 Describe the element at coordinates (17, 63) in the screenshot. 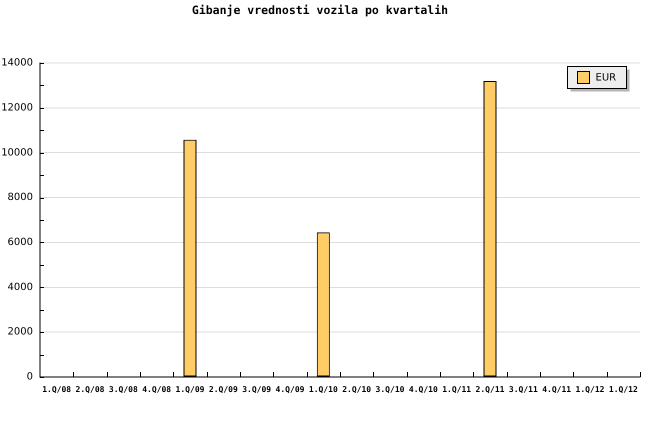

I see `y-tick-label: 14000` at that location.